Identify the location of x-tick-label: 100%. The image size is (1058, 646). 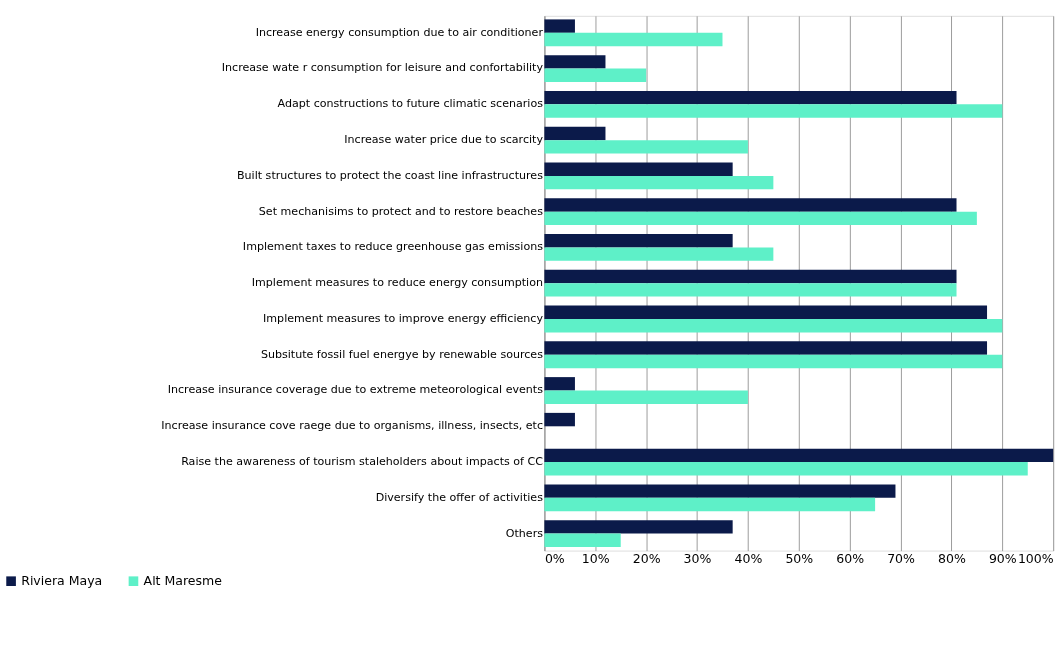
(1035, 558).